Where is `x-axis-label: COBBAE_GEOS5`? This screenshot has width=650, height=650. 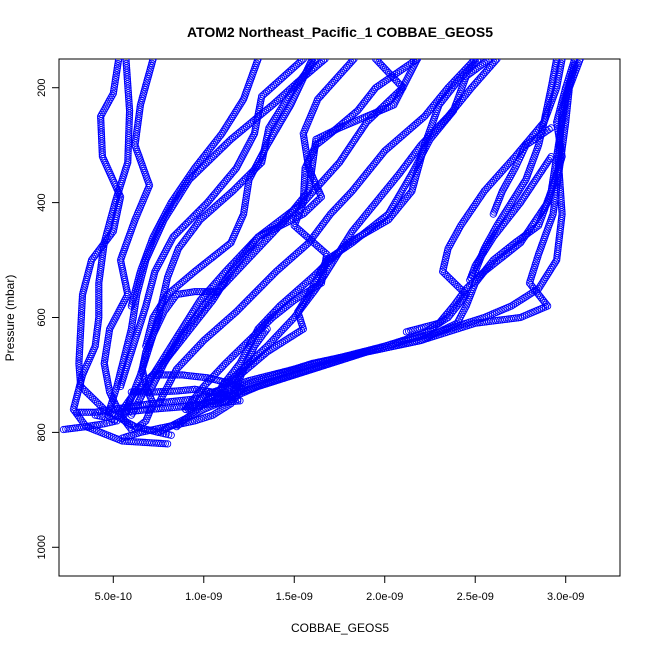 x-axis-label: COBBAE_GEOS5 is located at coordinates (340, 628).